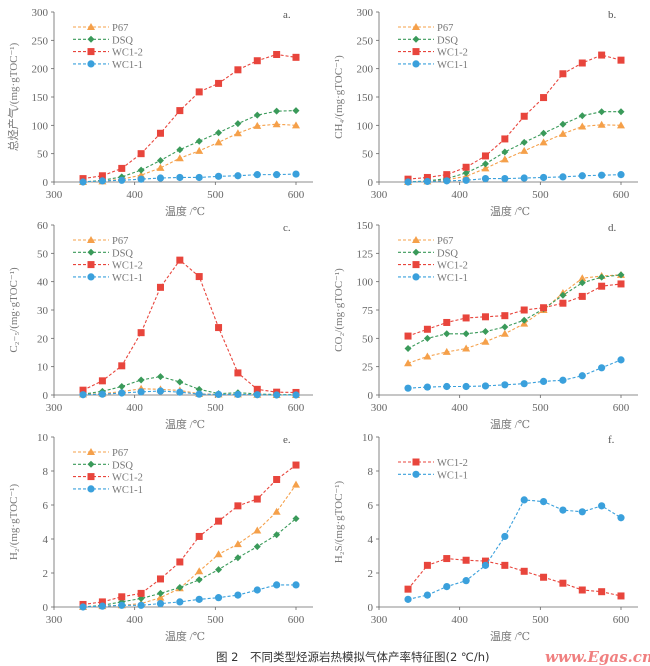 Image resolution: width=650 pixels, height=666 pixels. Describe the element at coordinates (40, 98) in the screenshot. I see `y-tick-label: 150` at that location.